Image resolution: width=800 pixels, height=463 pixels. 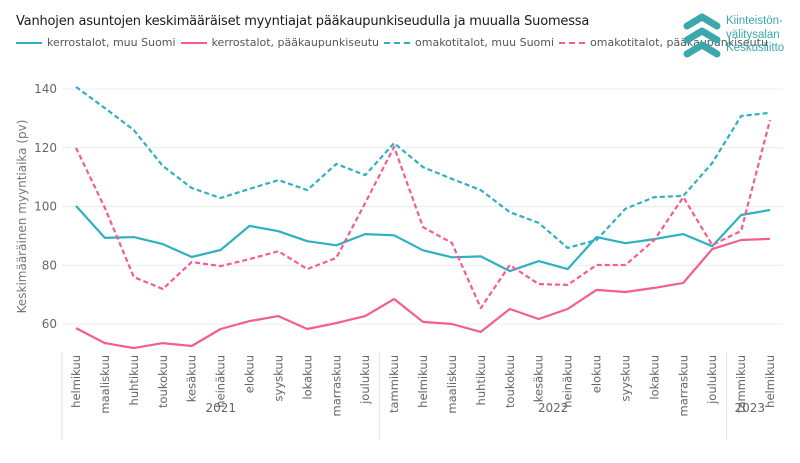 I want to click on legend-item: omakotitalot, pääkaupunkiseutu, so click(x=663, y=42).